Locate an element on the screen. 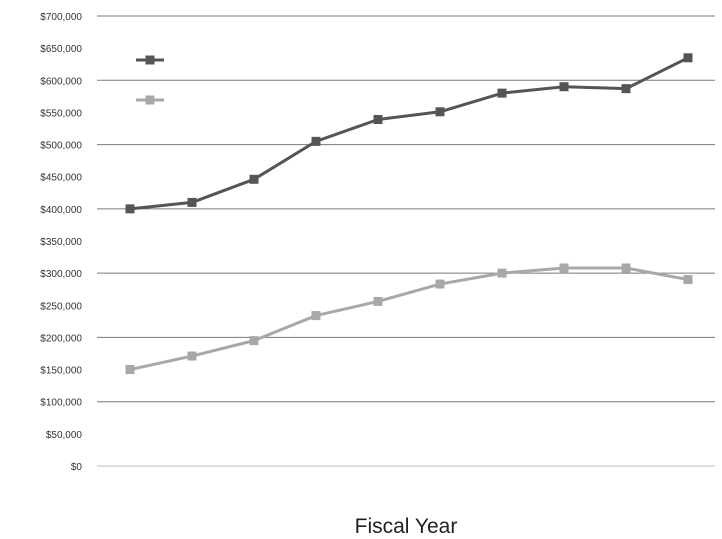  y-tick-label: $550,000 is located at coordinates (61, 113).